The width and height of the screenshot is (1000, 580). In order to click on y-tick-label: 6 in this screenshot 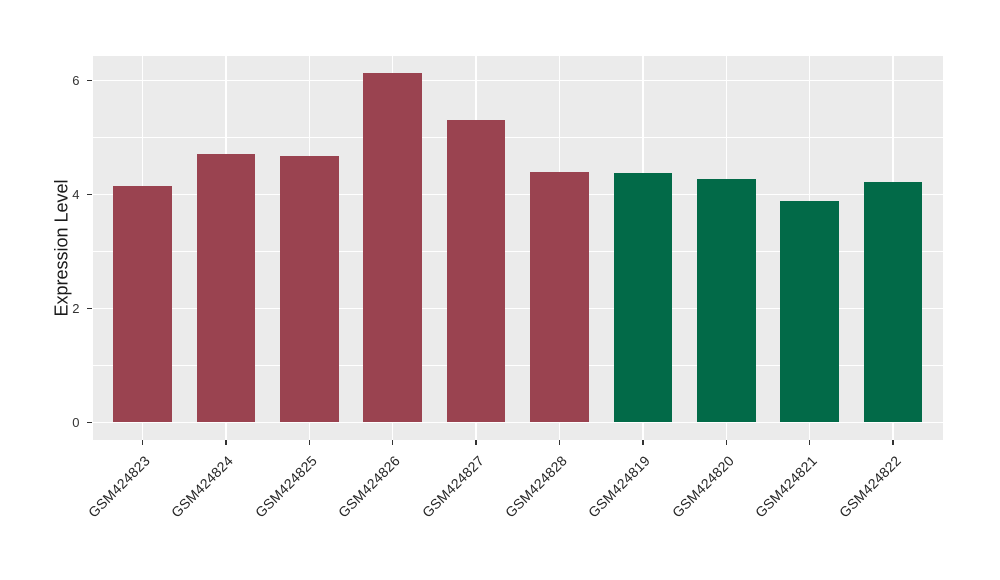, I will do `click(76, 80)`.